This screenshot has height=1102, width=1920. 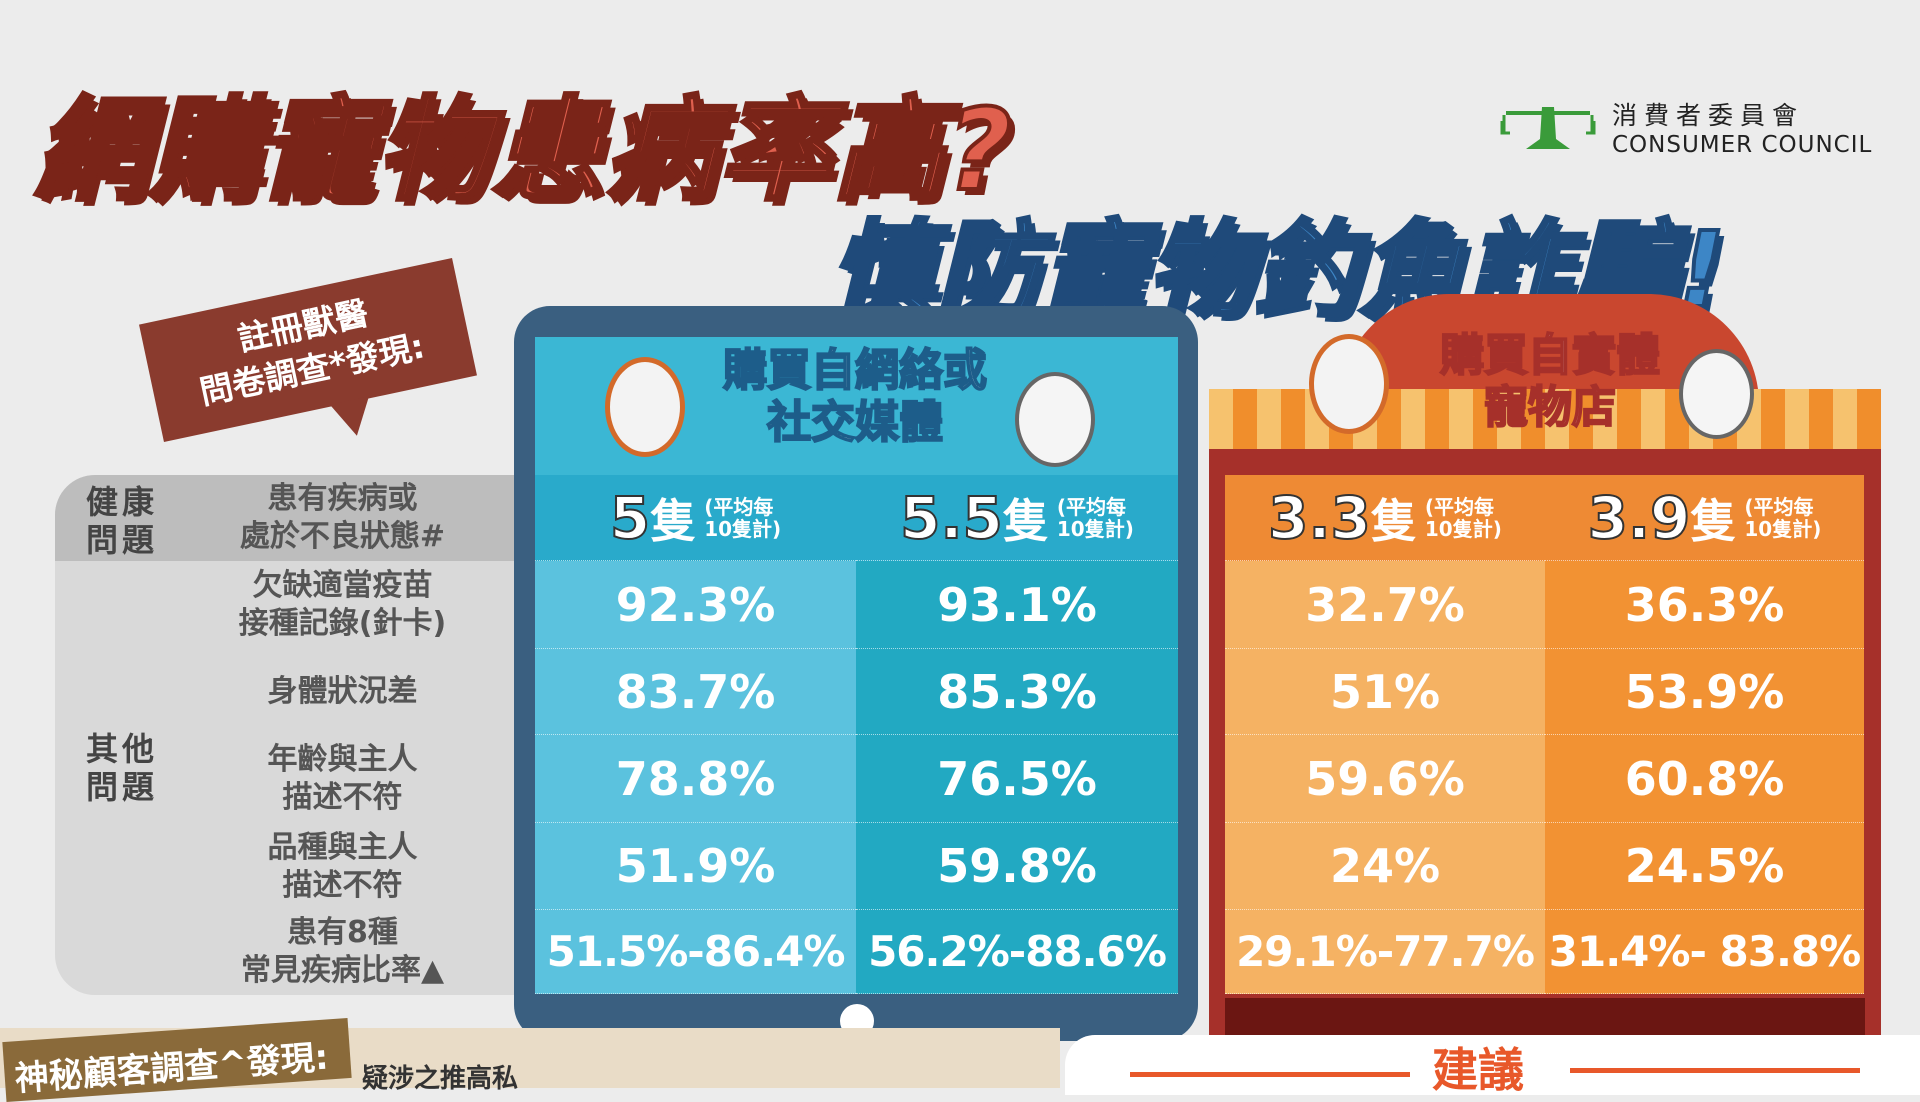 What do you see at coordinates (1708, 115) in the screenshot?
I see `logo-chinese: 消費者委員會` at bounding box center [1708, 115].